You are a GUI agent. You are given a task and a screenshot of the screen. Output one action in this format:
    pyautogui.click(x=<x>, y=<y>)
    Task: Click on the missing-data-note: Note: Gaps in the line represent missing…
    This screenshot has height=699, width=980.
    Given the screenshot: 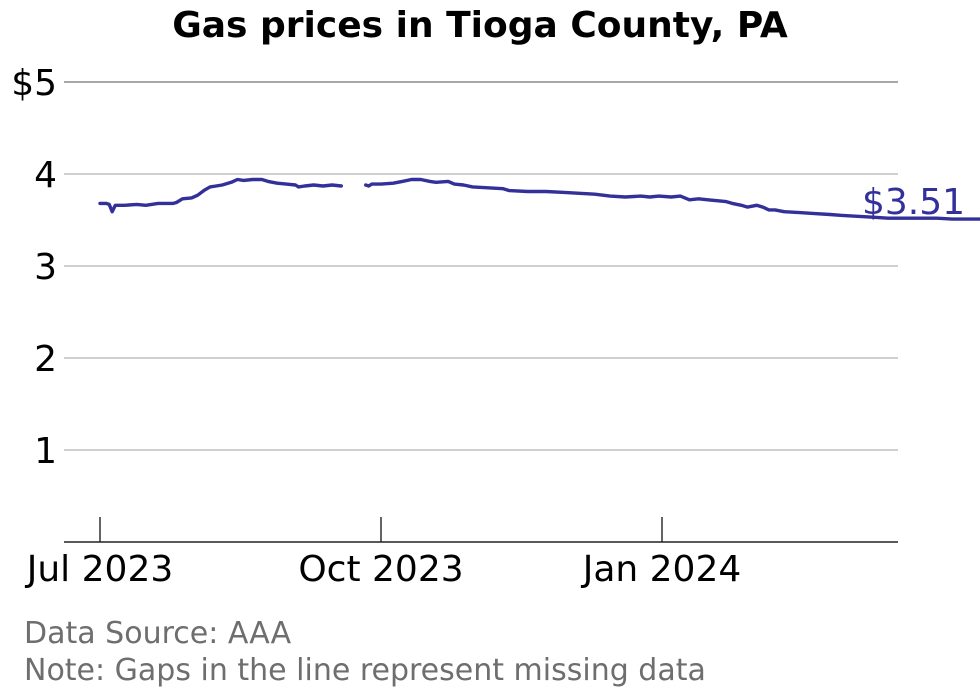 What is the action you would take?
    pyautogui.click(x=365, y=670)
    